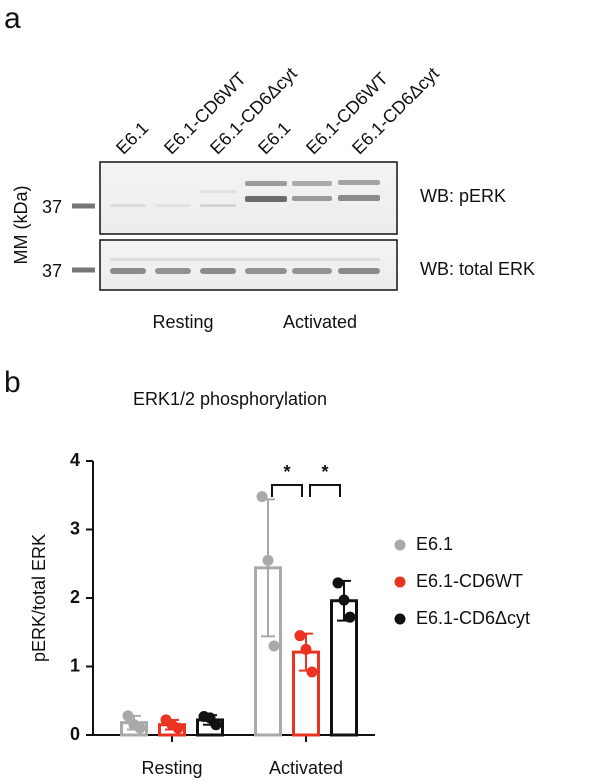 This screenshot has height=781, width=597. I want to click on row-label: WB: pERK, so click(463, 196).